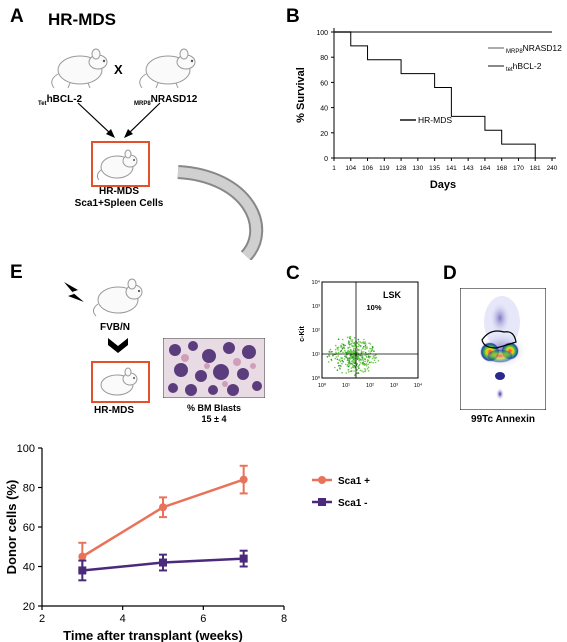 This screenshot has width=567, height=642. I want to click on mouse-left-name: hBCL-2, so click(64, 99).